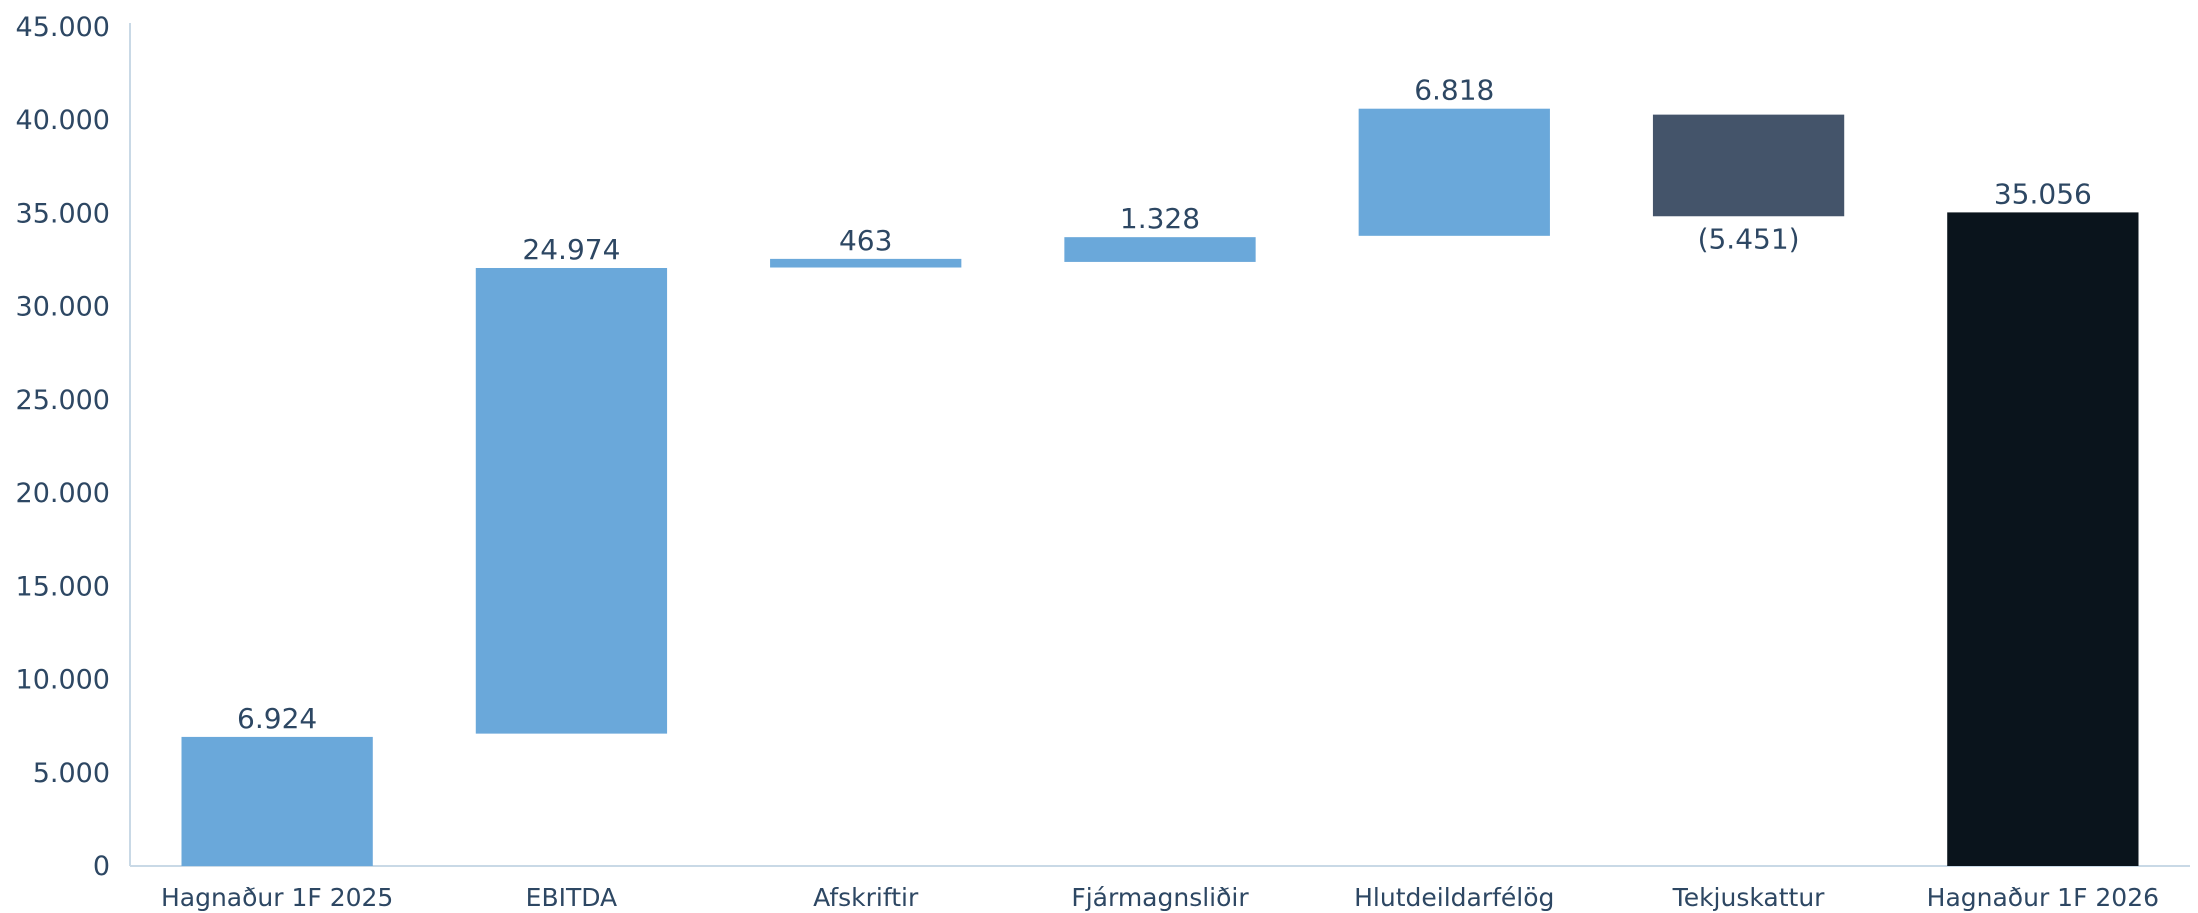 This screenshot has height=913, width=2198. Describe the element at coordinates (1748, 165) in the screenshot. I see `bar-decrease` at that location.